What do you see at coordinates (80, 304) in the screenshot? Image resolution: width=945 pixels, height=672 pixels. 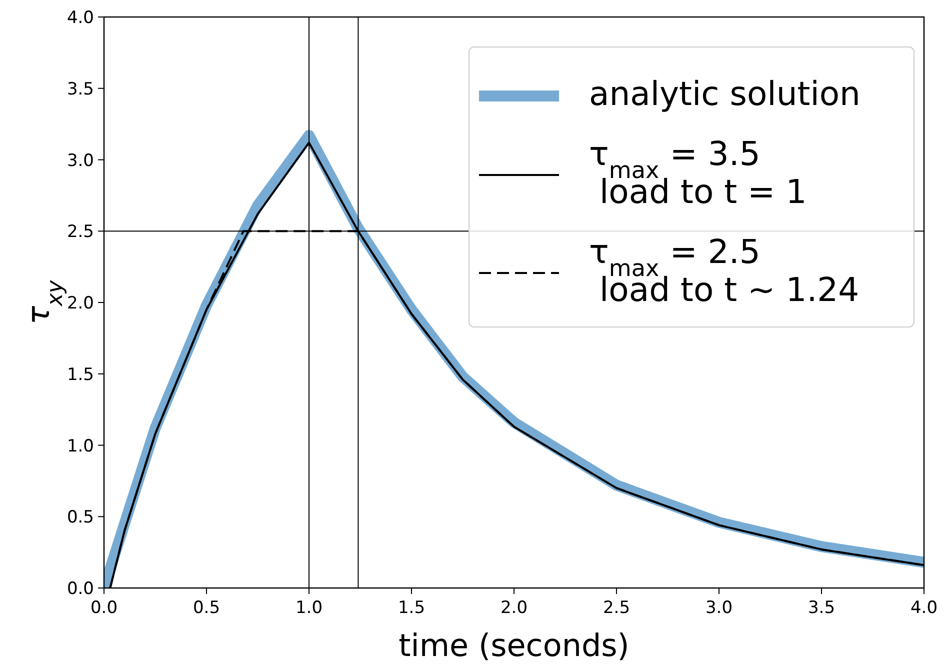 I see `y-tick-label: 2.0` at bounding box center [80, 304].